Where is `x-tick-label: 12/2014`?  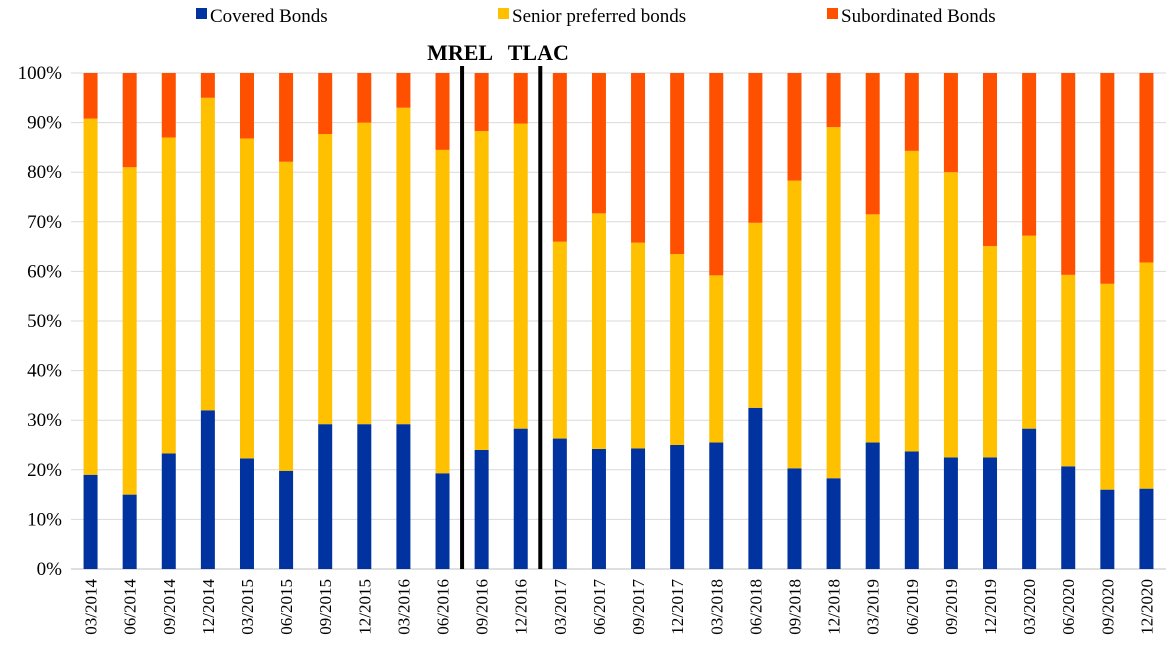 x-tick-label: 12/2014 is located at coordinates (208, 607).